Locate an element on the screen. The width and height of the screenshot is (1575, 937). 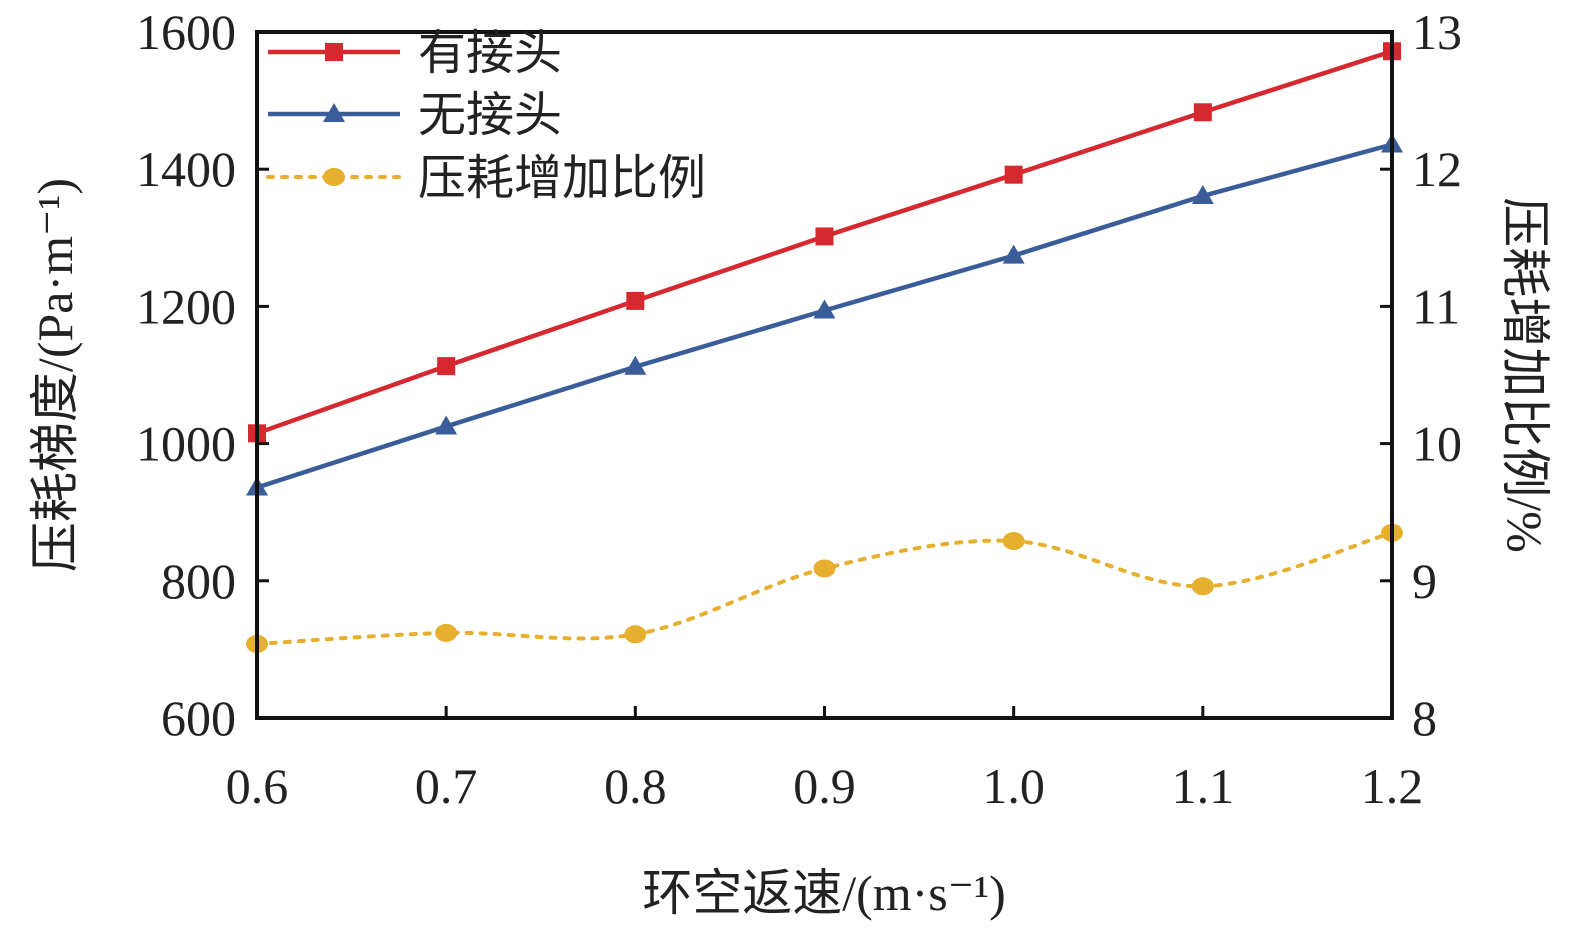
y-right-tick-label: 8 is located at coordinates (1424, 718).